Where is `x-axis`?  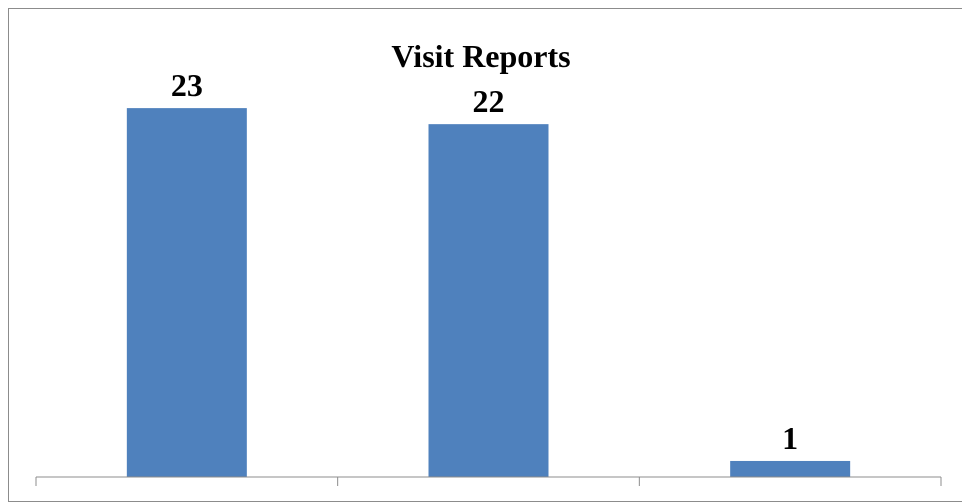 x-axis is located at coordinates (488, 481).